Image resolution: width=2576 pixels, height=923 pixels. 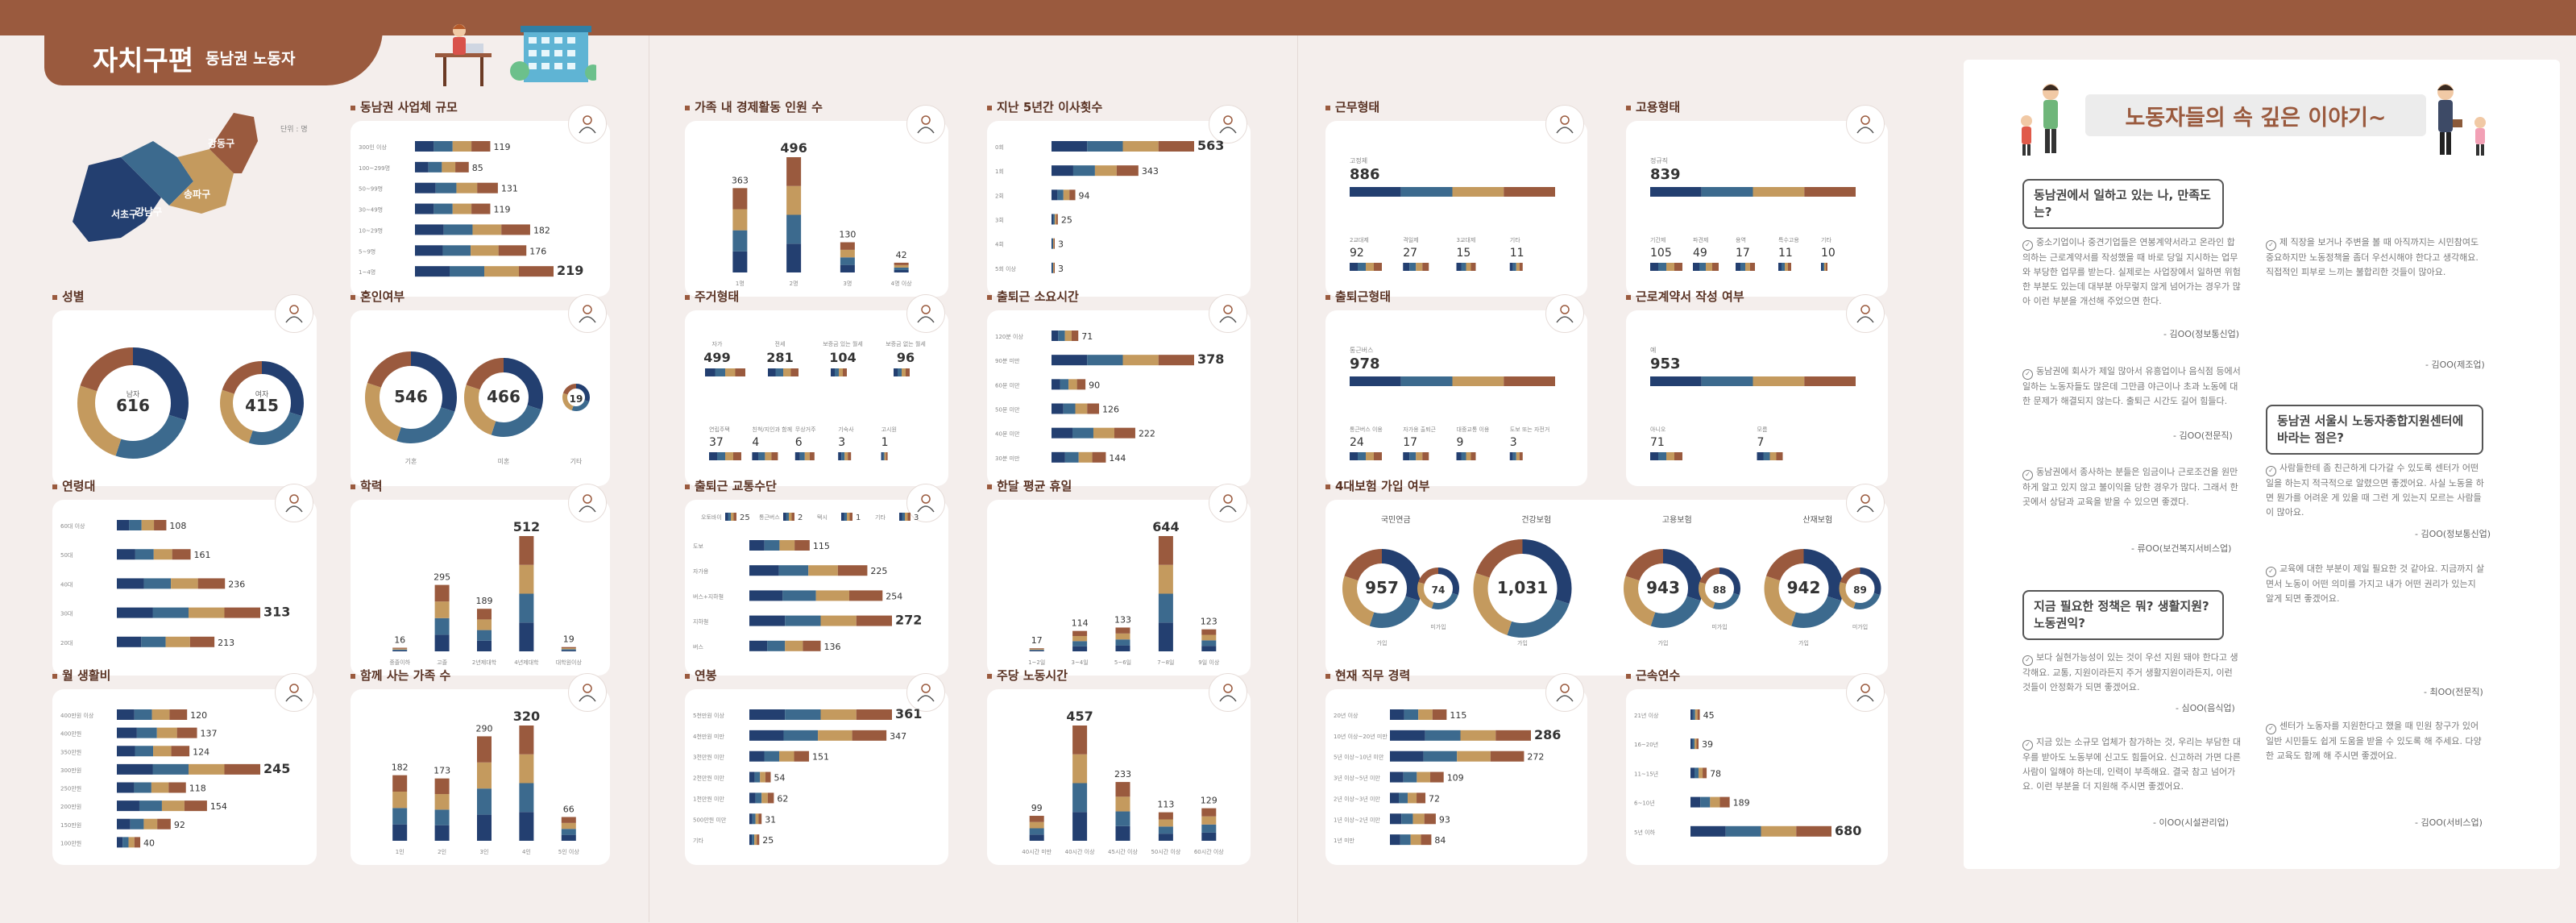 What do you see at coordinates (81, 675) in the screenshot?
I see `chart-title: 월 생활비` at bounding box center [81, 675].